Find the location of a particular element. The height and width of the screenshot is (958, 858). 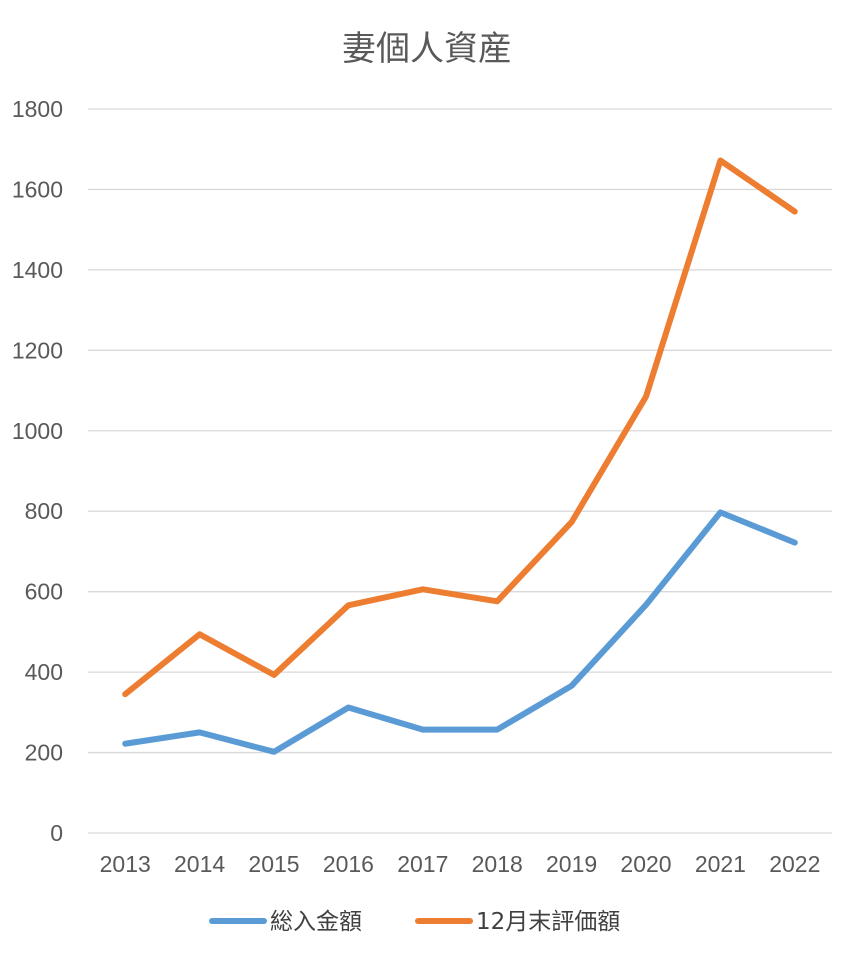

chart-title: 妻個人資産 is located at coordinates (427, 49).